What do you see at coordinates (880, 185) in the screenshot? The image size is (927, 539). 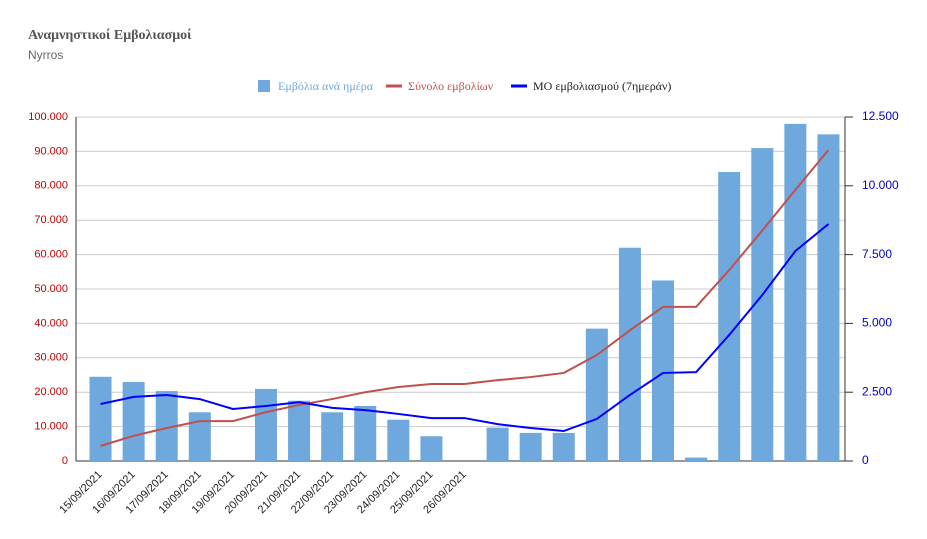 I see `y2-tick-label: 10.000` at bounding box center [880, 185].